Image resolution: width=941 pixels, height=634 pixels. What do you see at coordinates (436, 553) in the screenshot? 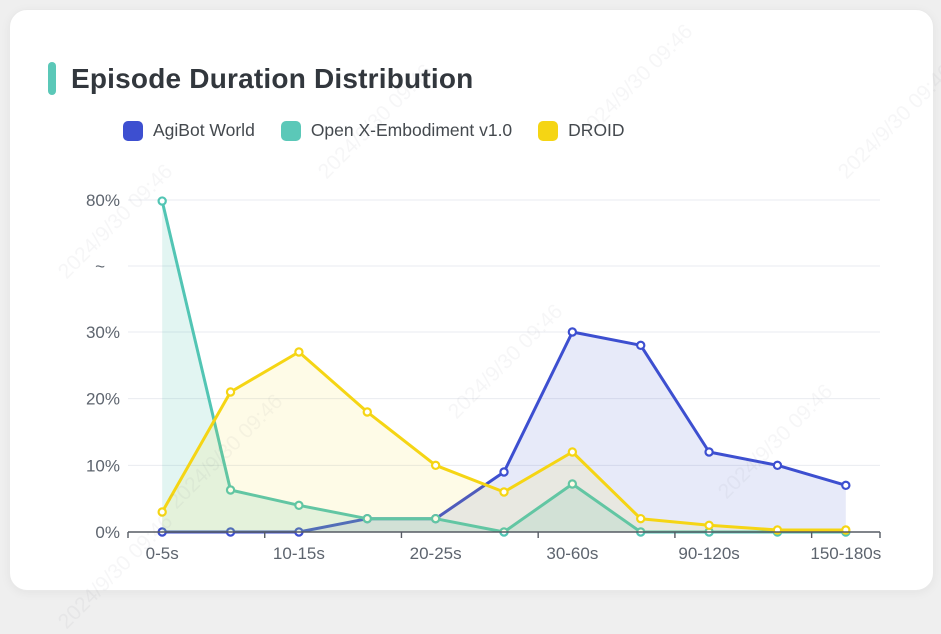
I see `x-axis-label: 20-25s` at bounding box center [436, 553].